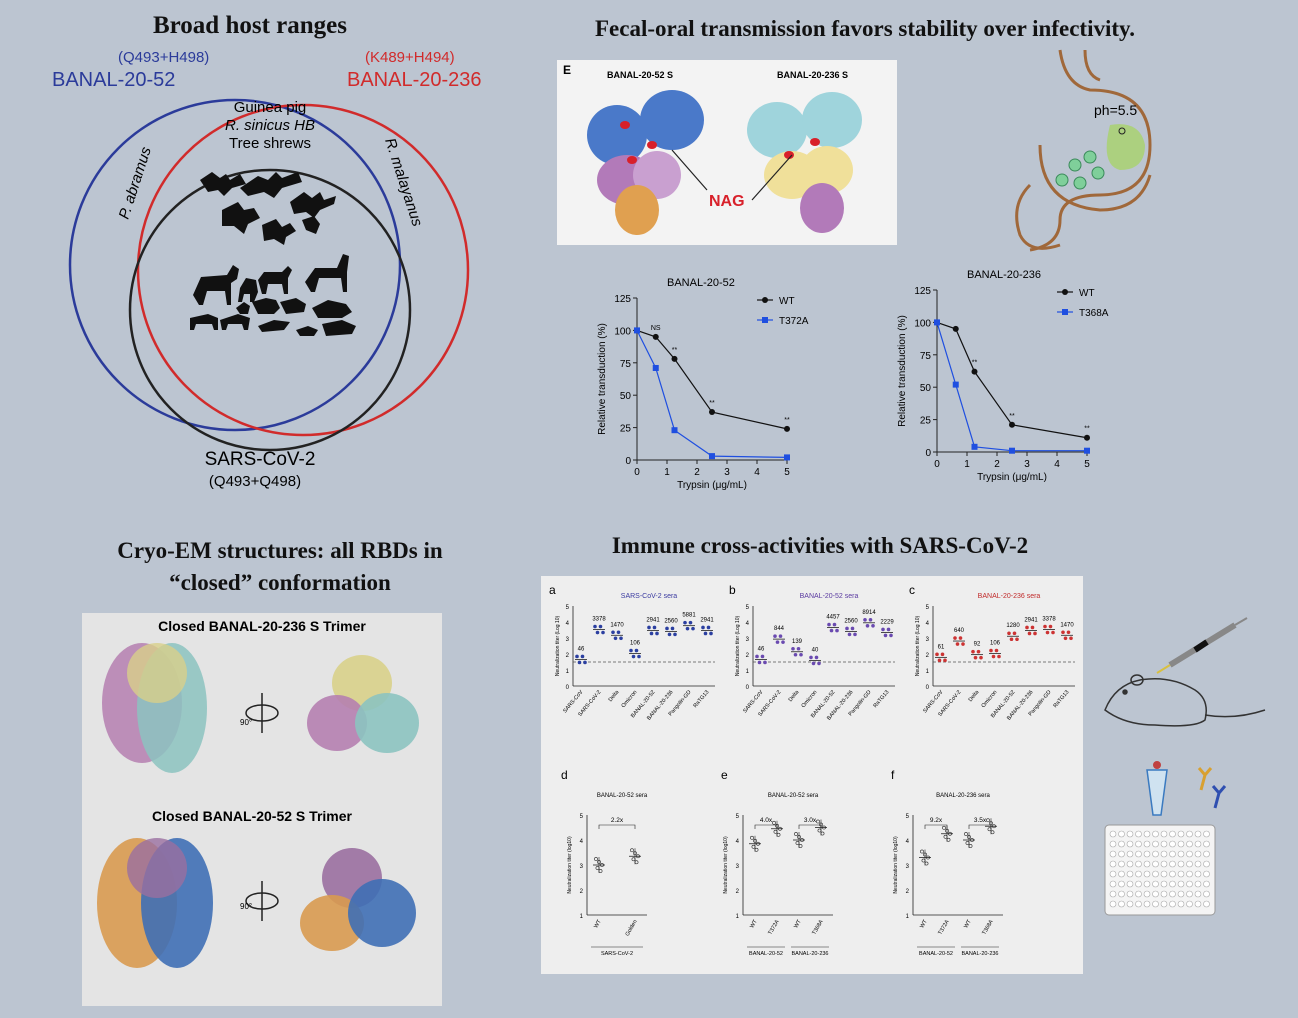 This screenshot has width=1298, height=1018. Describe the element at coordinates (908, 892) in the screenshot. I see `y-tick-label: 2` at that location.